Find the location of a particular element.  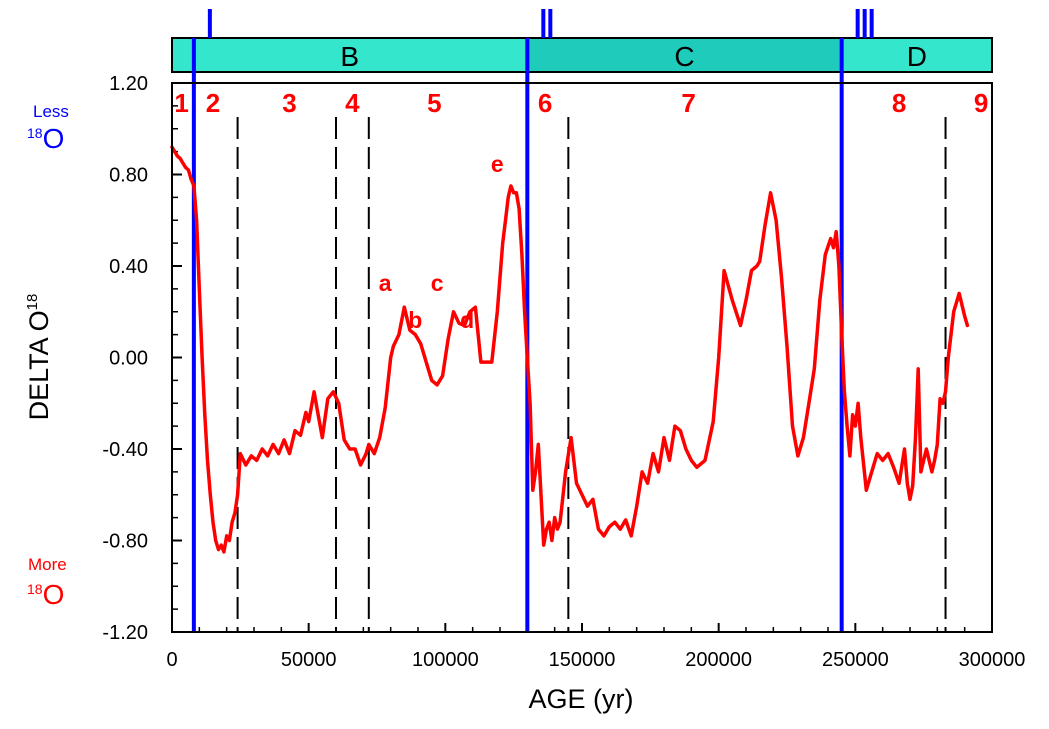

x-tick-label: 0 is located at coordinates (171, 660).